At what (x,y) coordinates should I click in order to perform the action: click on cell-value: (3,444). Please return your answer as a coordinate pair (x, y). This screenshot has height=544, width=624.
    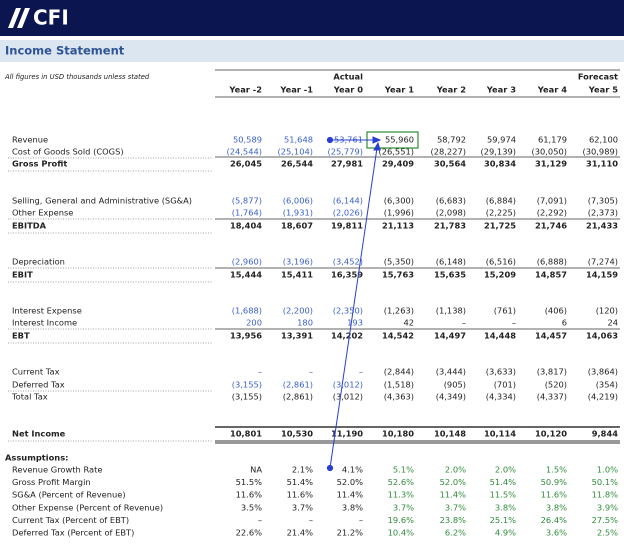
    Looking at the image, I should click on (451, 372).